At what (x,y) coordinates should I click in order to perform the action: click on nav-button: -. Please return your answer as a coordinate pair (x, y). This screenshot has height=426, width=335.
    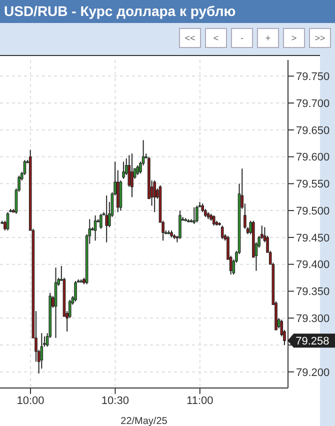
    Looking at the image, I should click on (242, 38).